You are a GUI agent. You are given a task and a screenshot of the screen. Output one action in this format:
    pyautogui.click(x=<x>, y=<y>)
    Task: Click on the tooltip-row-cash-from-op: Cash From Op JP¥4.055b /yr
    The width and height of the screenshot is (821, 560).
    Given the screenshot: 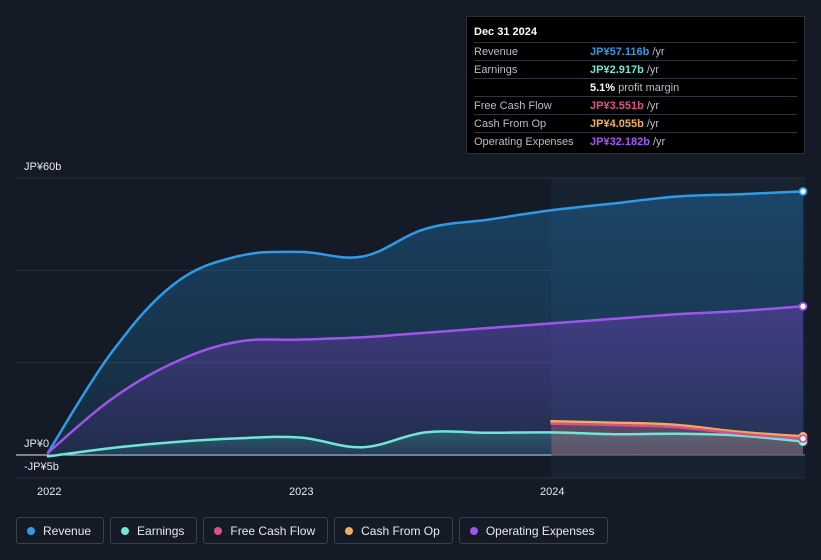 What is the action you would take?
    pyautogui.click(x=635, y=124)
    